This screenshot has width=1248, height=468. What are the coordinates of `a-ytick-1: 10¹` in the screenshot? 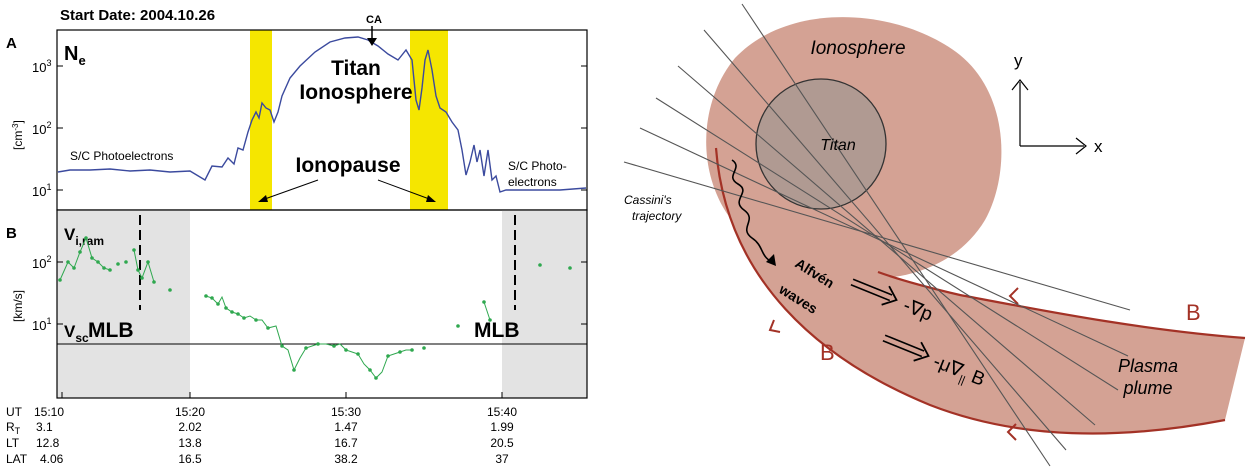 It's located at (41, 190).